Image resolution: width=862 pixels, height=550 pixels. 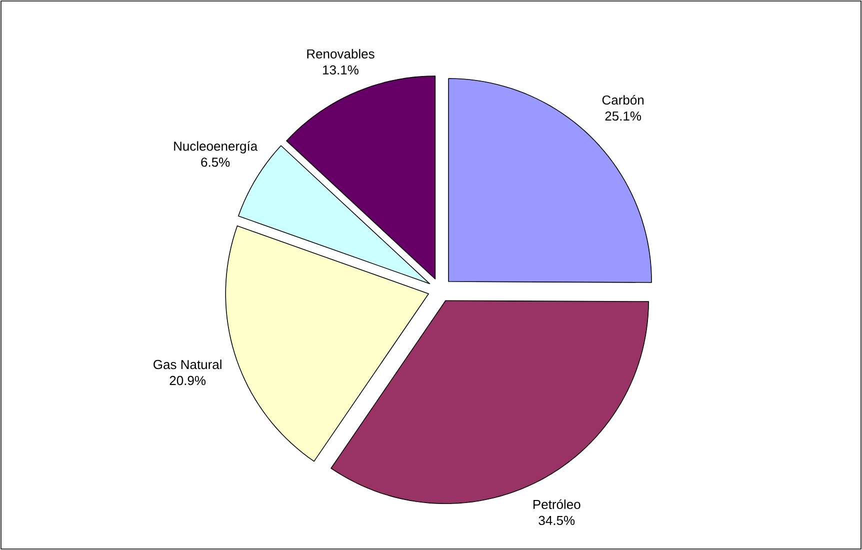 What do you see at coordinates (188, 381) in the screenshot?
I see `data-label: 20.9%` at bounding box center [188, 381].